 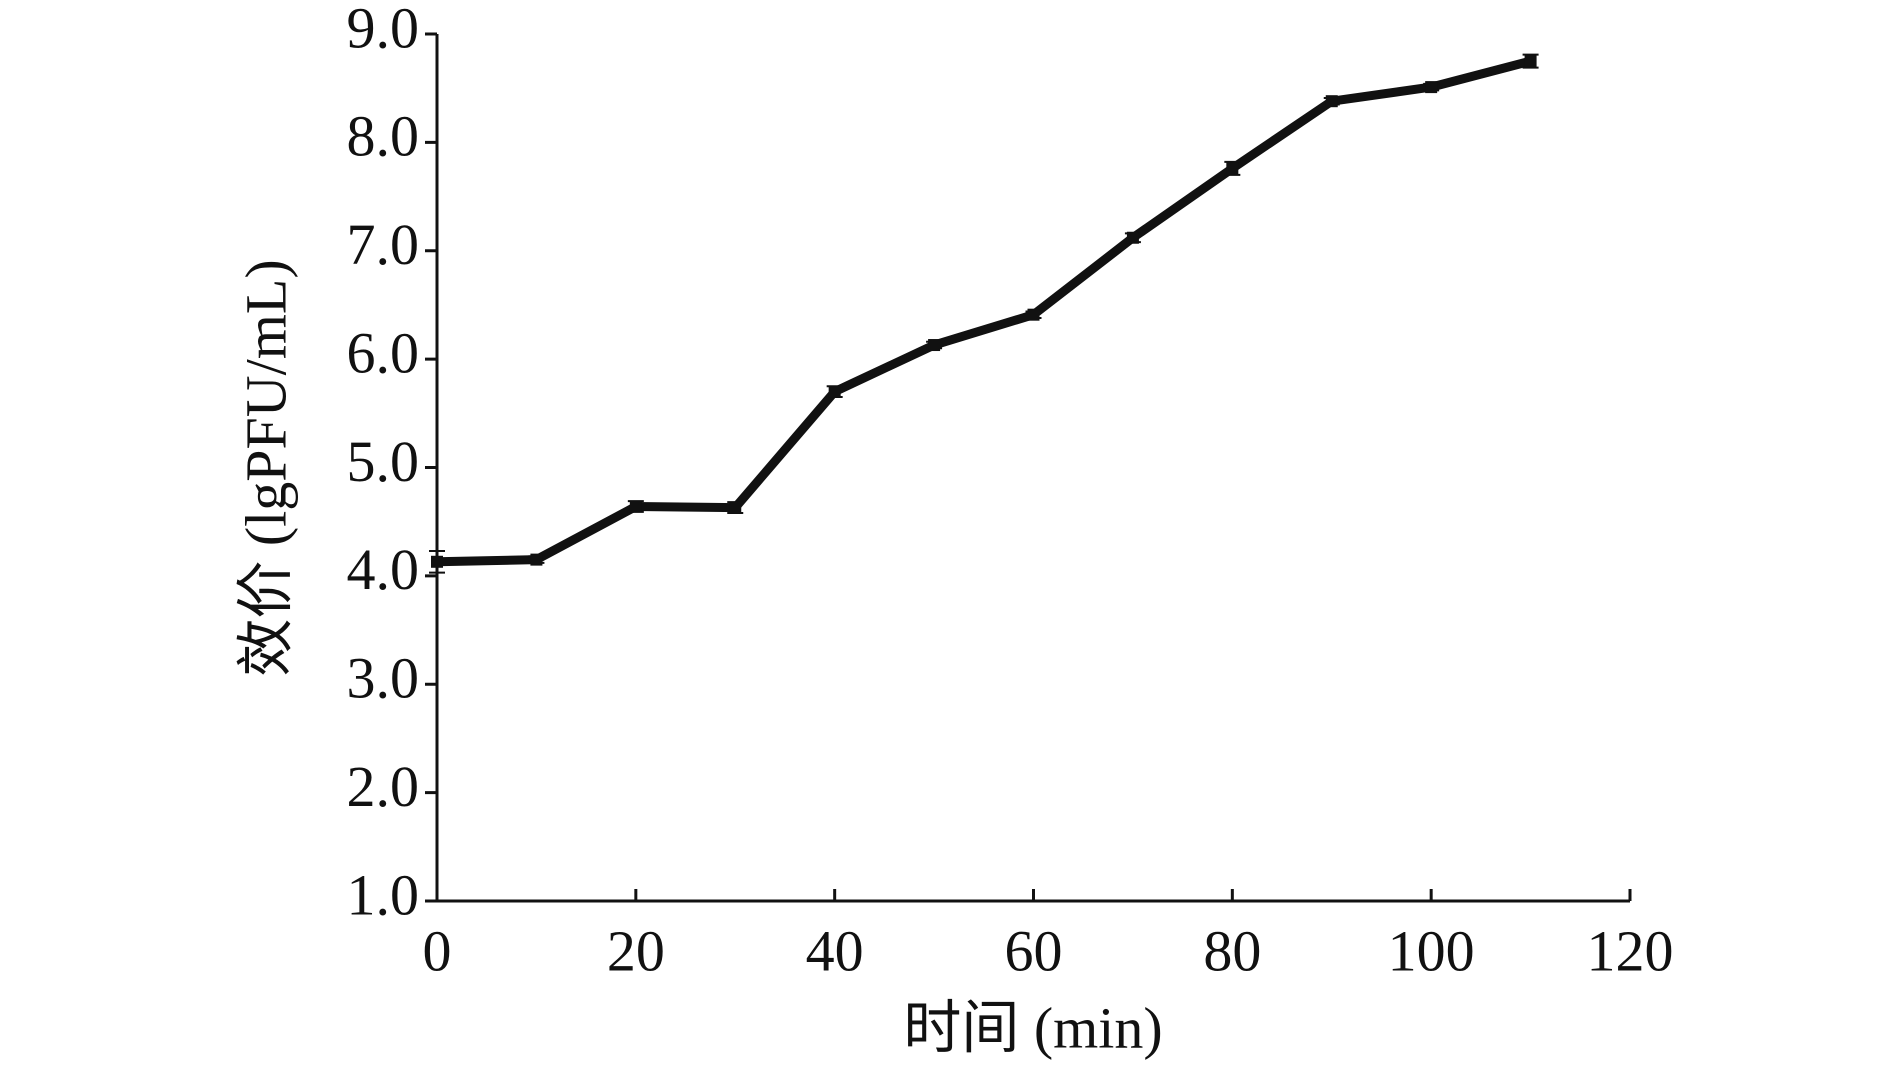 I want to click on y-tick-label: 4.0, so click(x=383, y=569).